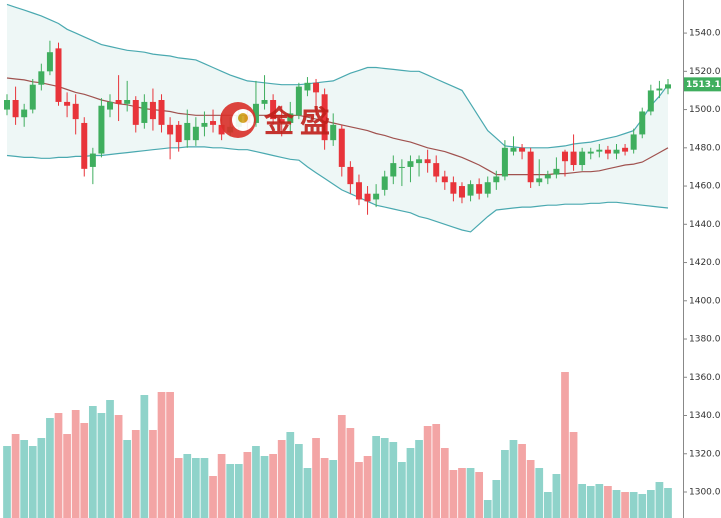  I want to click on y-tick-label: 1420.00, so click(705, 263).